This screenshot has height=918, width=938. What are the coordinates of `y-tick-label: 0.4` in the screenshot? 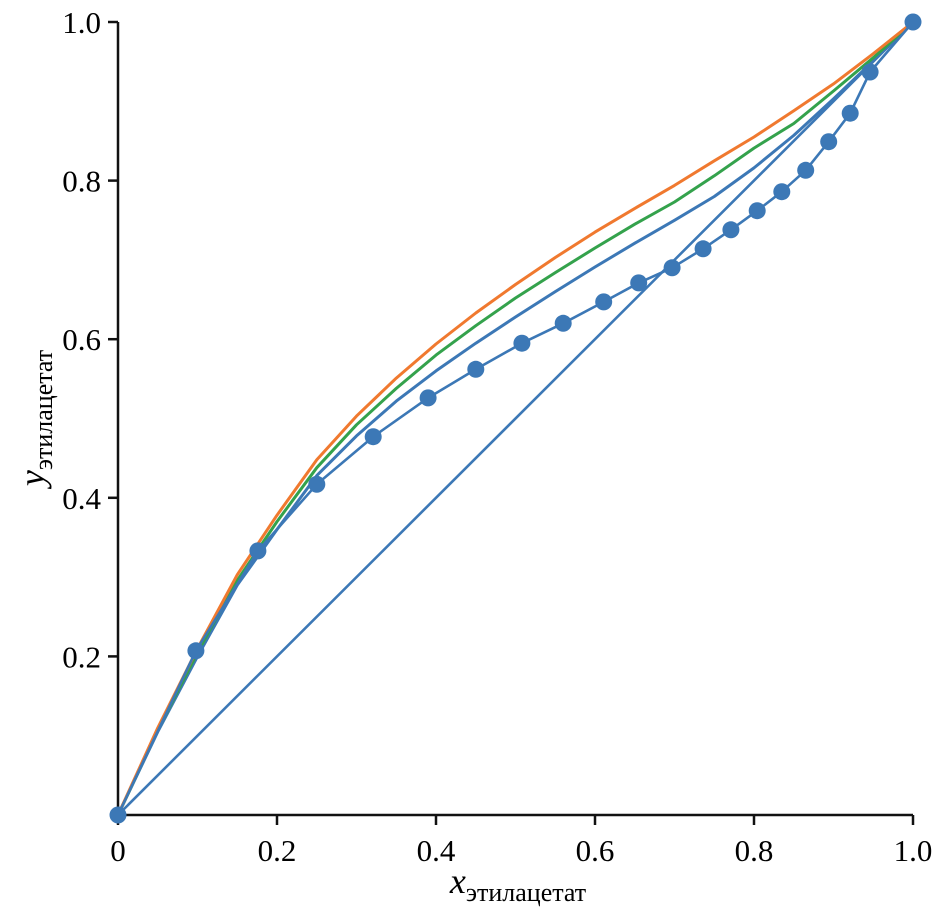 It's located at (81, 498).